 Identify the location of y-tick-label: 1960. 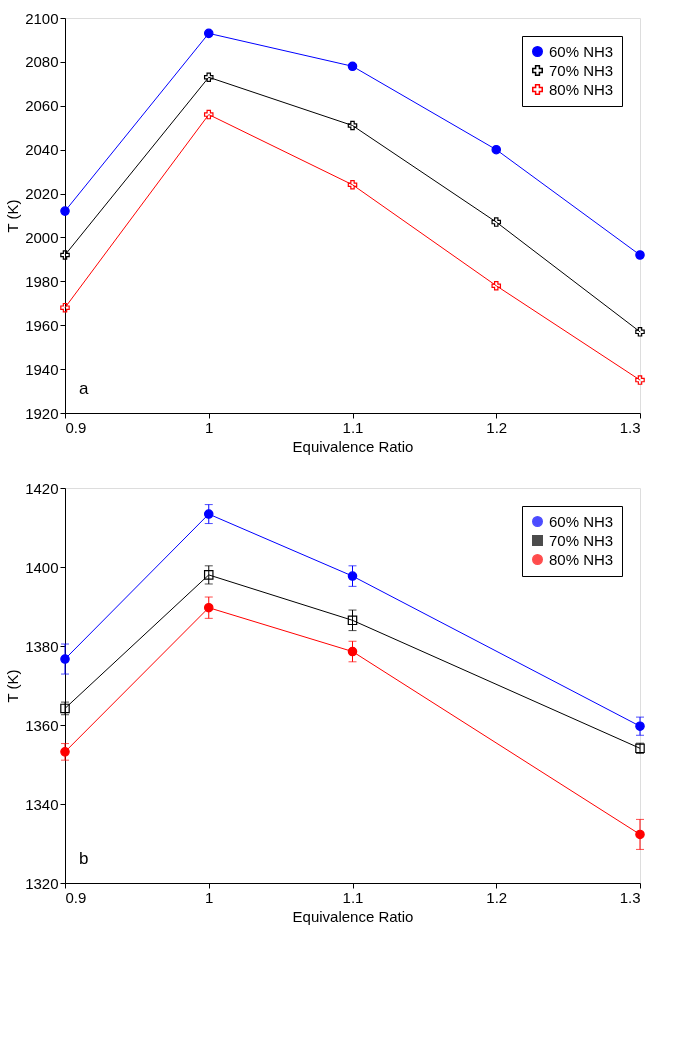
(42, 325).